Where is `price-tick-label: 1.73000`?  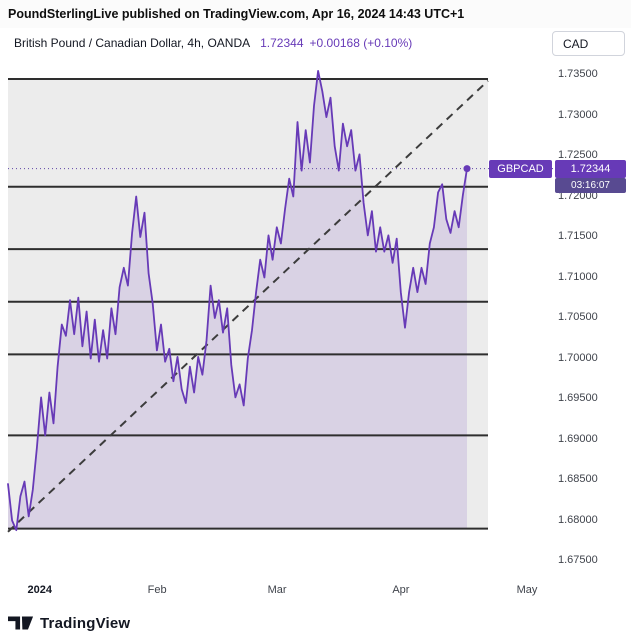
price-tick-label: 1.73000 is located at coordinates (578, 114).